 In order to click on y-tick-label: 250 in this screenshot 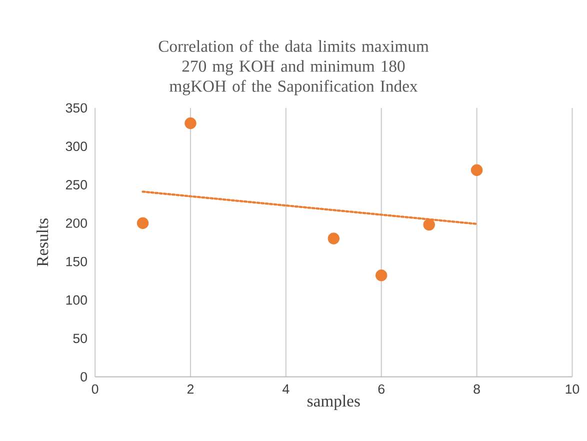, I will do `click(76, 185)`.